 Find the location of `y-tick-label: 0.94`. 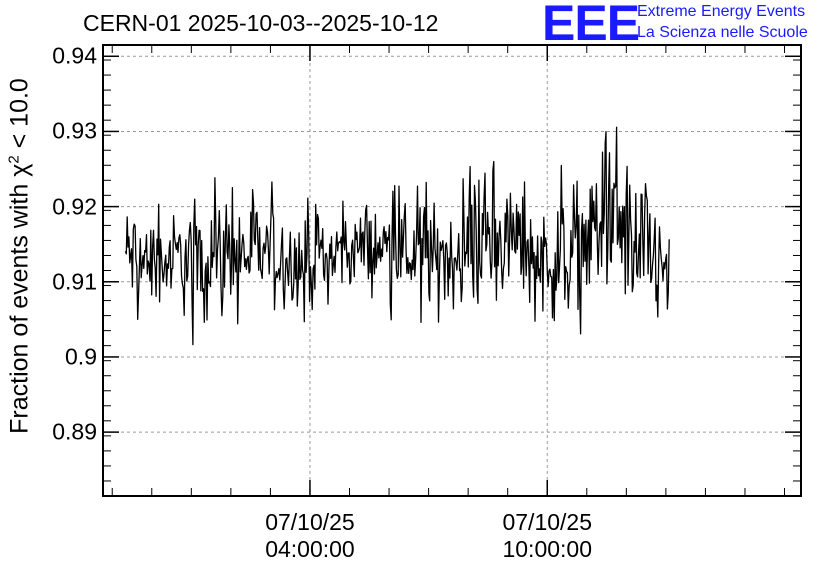

y-tick-label: 0.94 is located at coordinates (74, 55).